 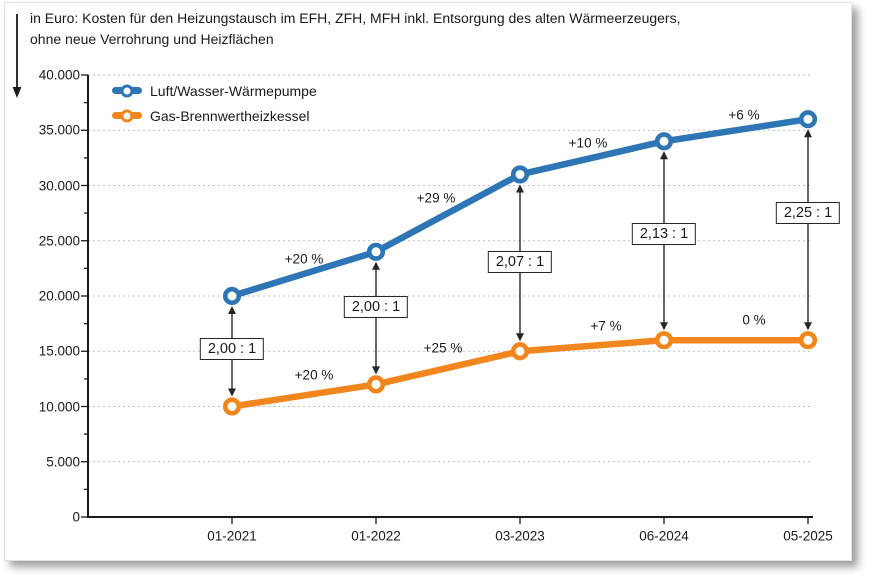 I want to click on x-axis-tick-label: 01-2022, so click(x=376, y=536).